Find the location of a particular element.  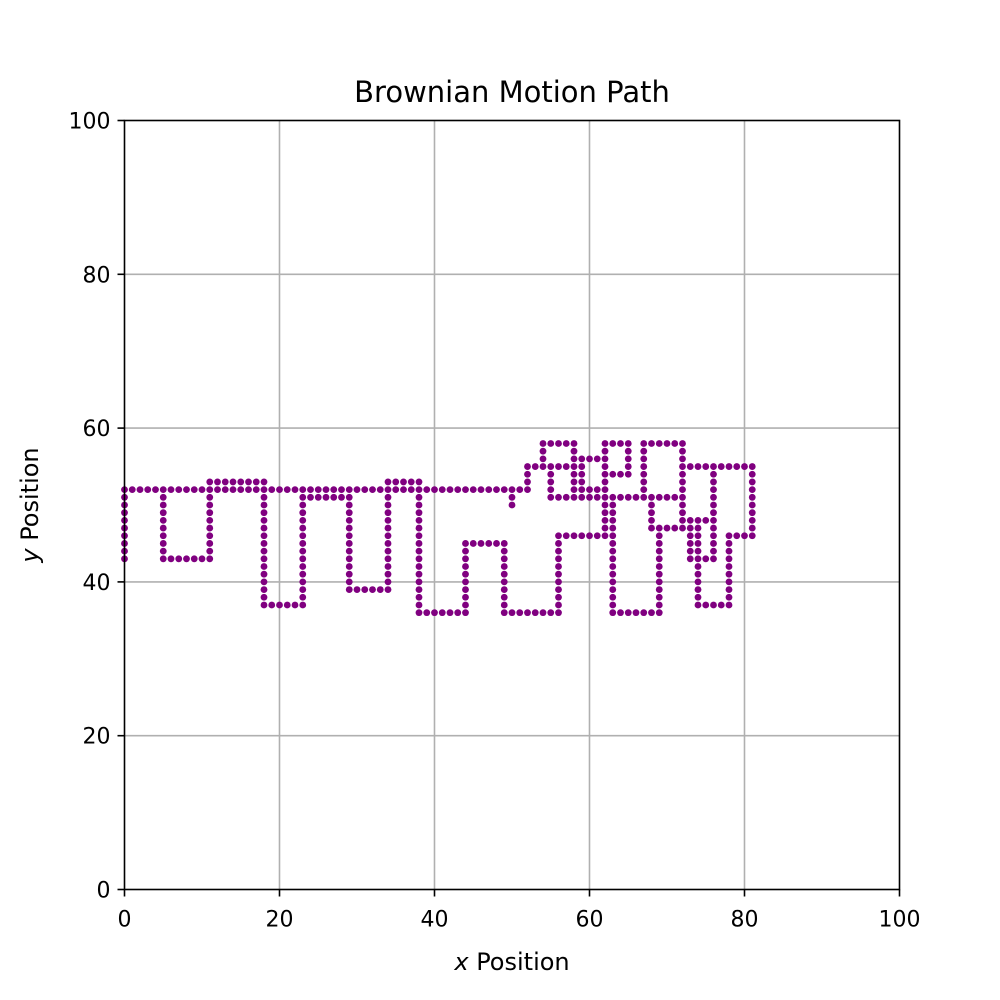

x-tick-label: 20 is located at coordinates (280, 920).